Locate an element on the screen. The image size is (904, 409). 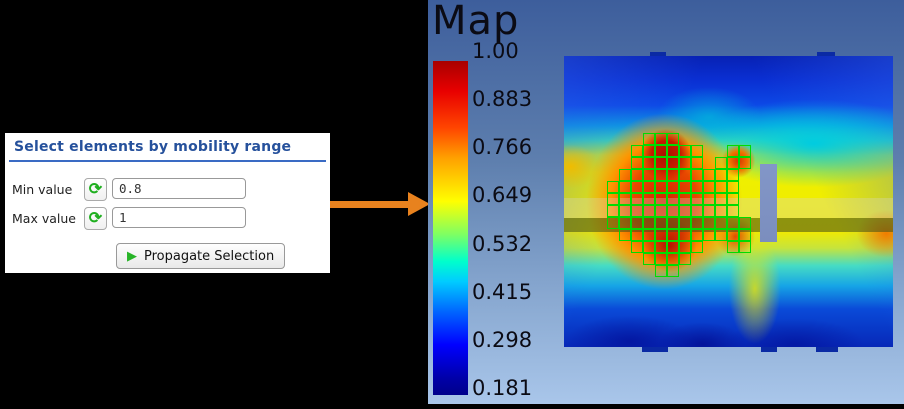
max-value-label: Max value is located at coordinates (44, 218).